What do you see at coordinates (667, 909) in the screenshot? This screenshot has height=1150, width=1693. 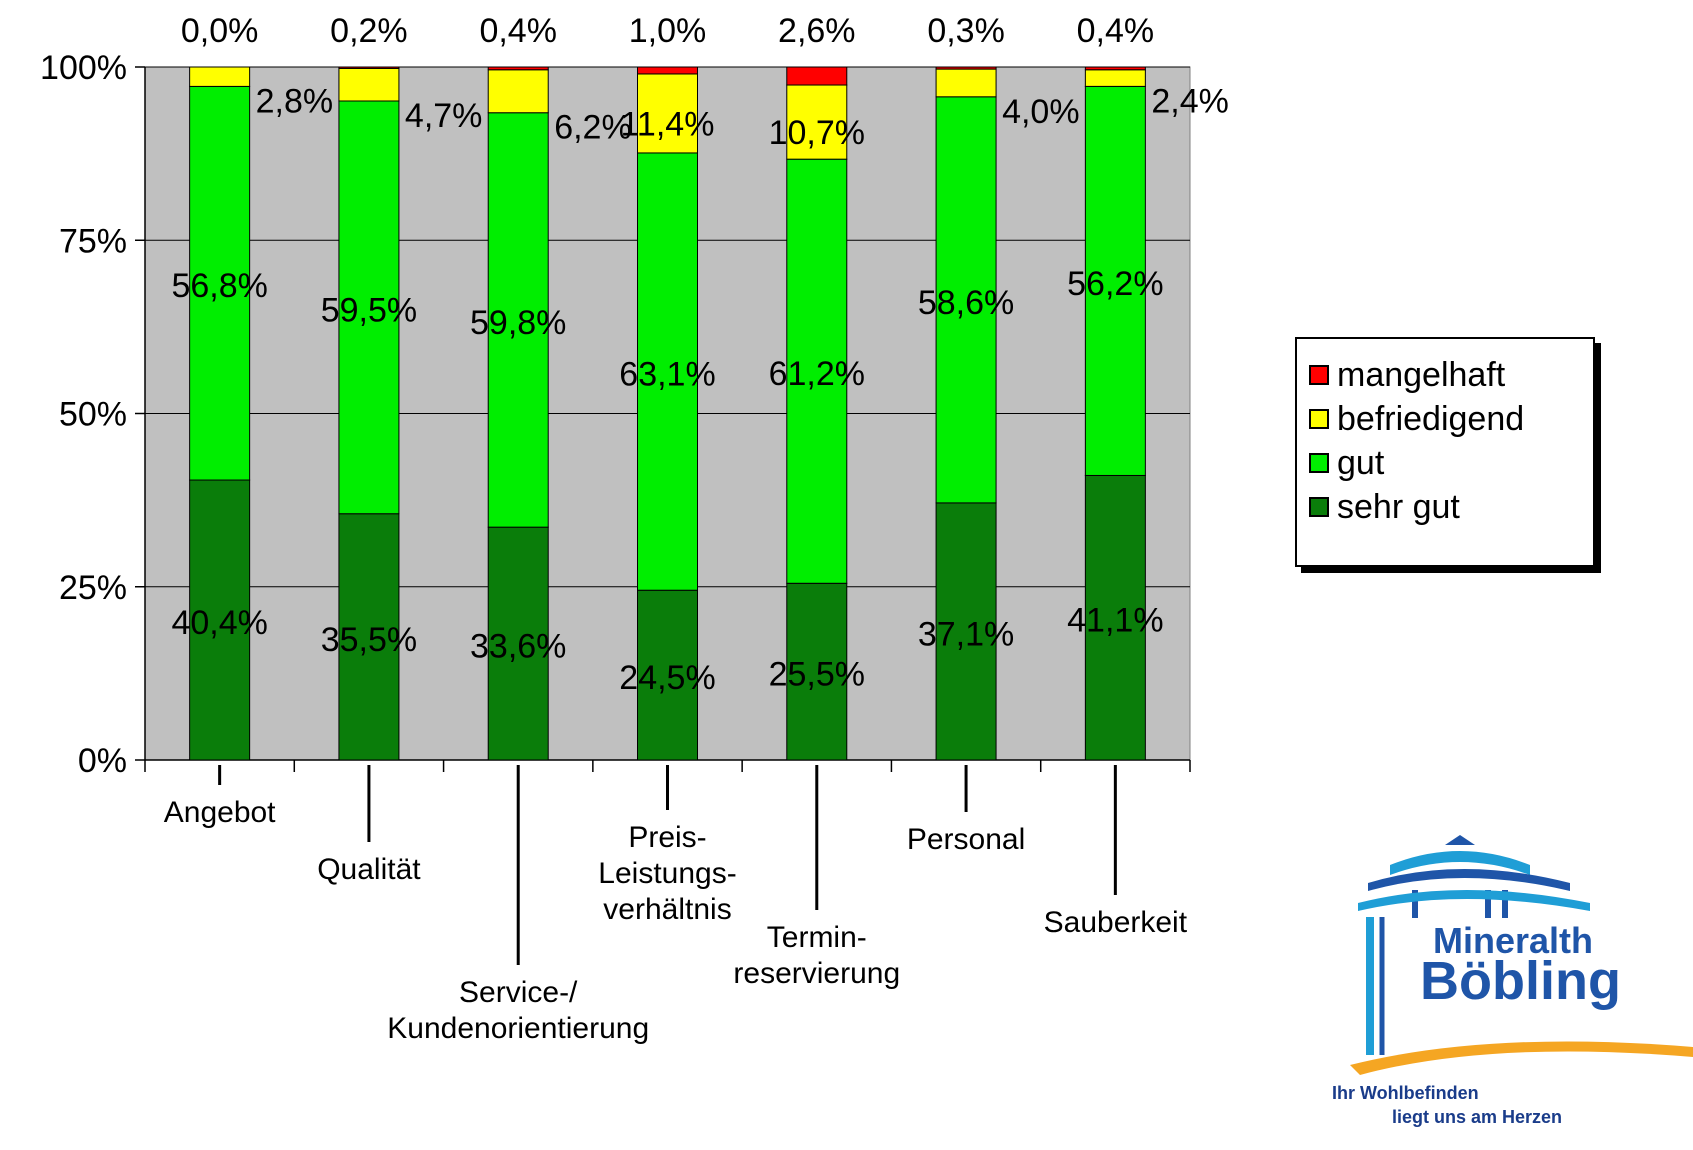 I see `category-label: verhältnis` at bounding box center [667, 909].